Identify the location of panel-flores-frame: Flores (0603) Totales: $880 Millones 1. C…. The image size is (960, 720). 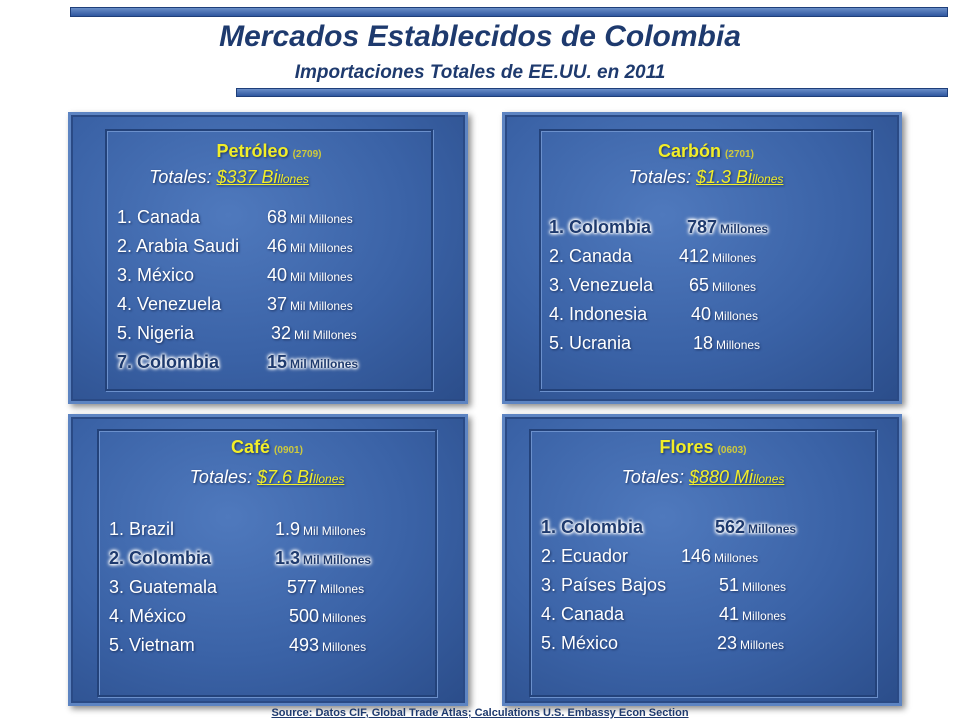
(703, 563).